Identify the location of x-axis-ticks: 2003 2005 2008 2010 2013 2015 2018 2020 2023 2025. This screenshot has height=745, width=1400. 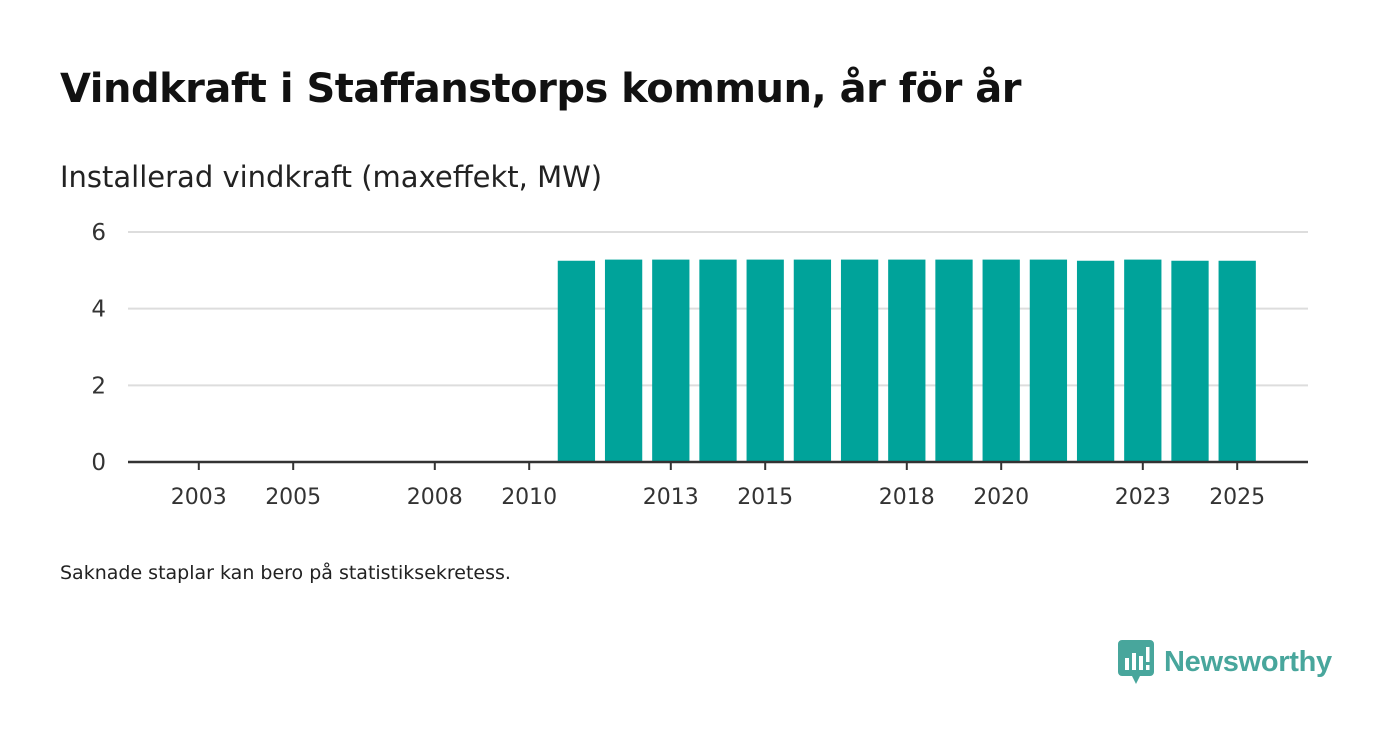
(718, 486).